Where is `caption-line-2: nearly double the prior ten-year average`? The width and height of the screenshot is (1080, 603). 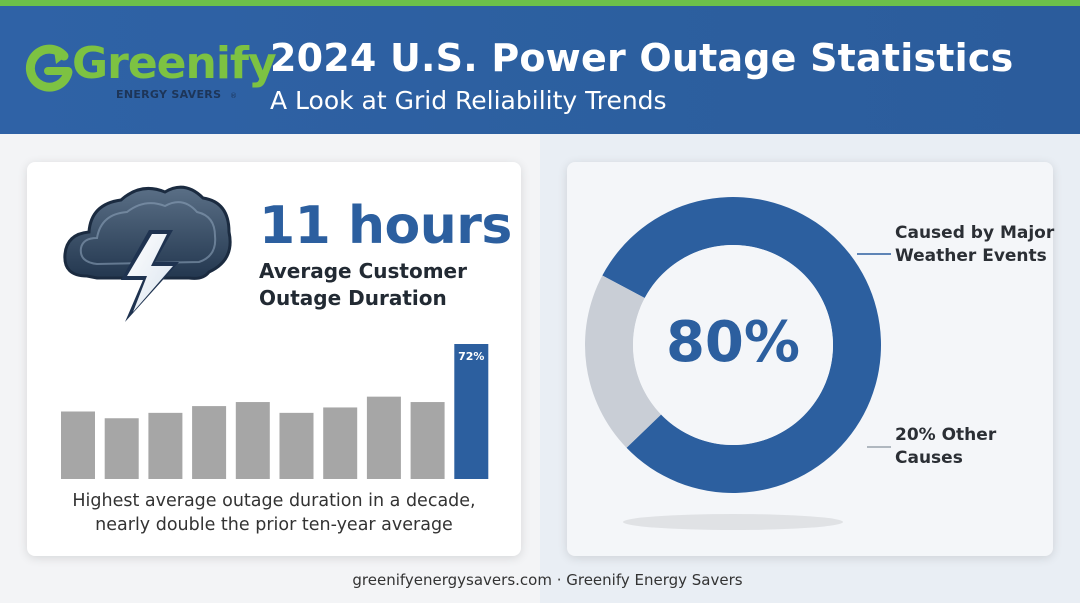 caption-line-2: nearly double the prior ten-year average is located at coordinates (274, 525).